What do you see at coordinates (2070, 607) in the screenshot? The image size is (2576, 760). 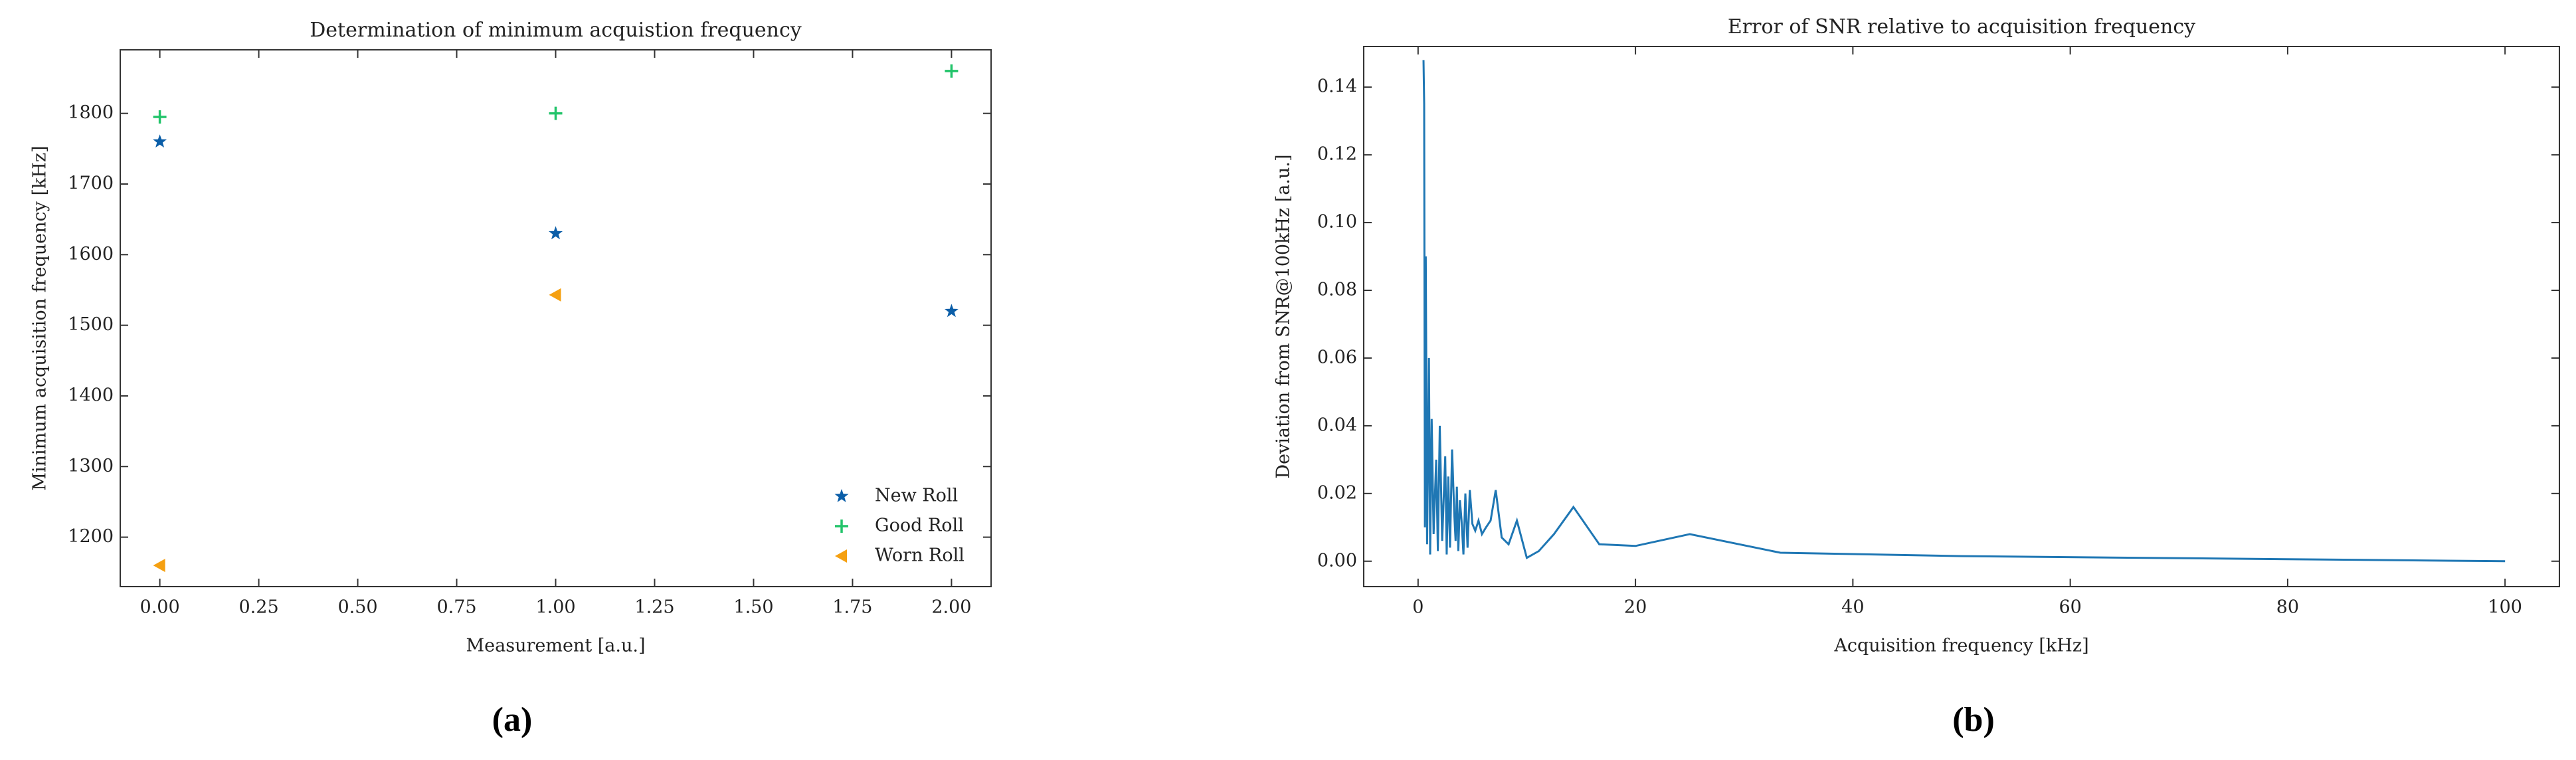 I see `x-tick-label: 60` at bounding box center [2070, 607].